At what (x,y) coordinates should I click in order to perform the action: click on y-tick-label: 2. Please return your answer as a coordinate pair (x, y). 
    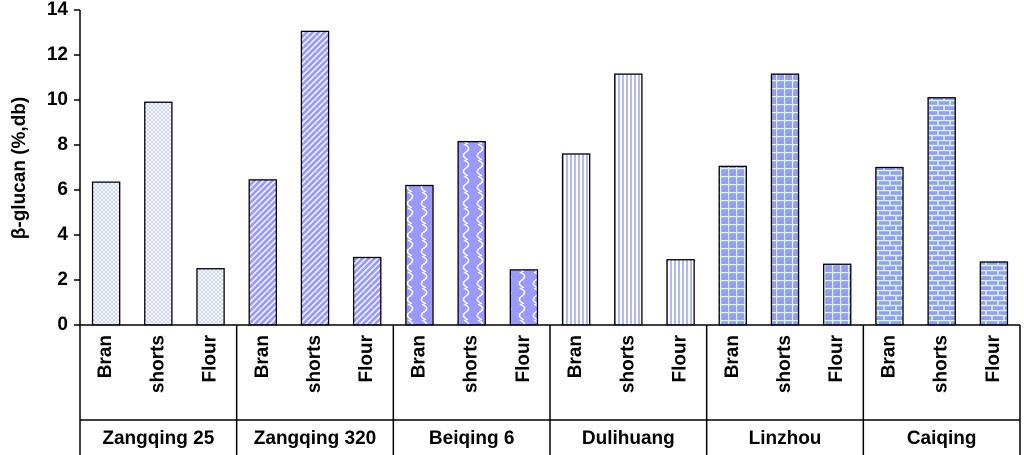
    Looking at the image, I should click on (62, 279).